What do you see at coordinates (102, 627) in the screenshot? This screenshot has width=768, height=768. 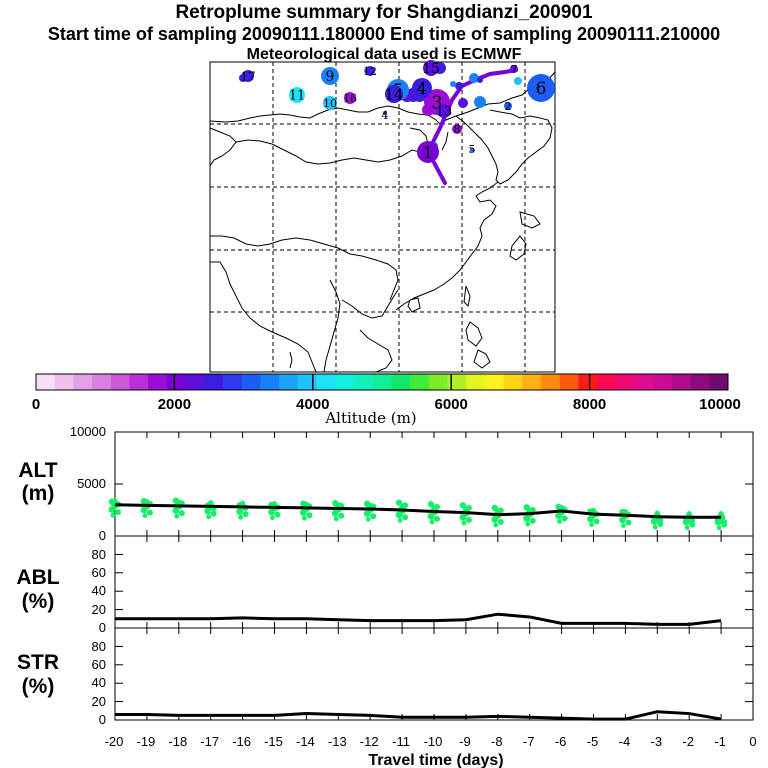 I see `abl-ytick-label: 0` at bounding box center [102, 627].